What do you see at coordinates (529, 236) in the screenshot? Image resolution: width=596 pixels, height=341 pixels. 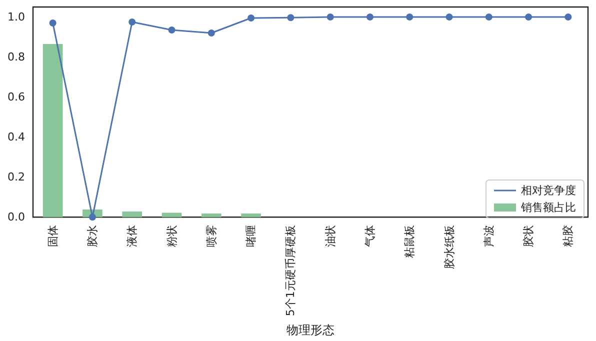 I see `x-tick-label: 胶状` at bounding box center [529, 236].